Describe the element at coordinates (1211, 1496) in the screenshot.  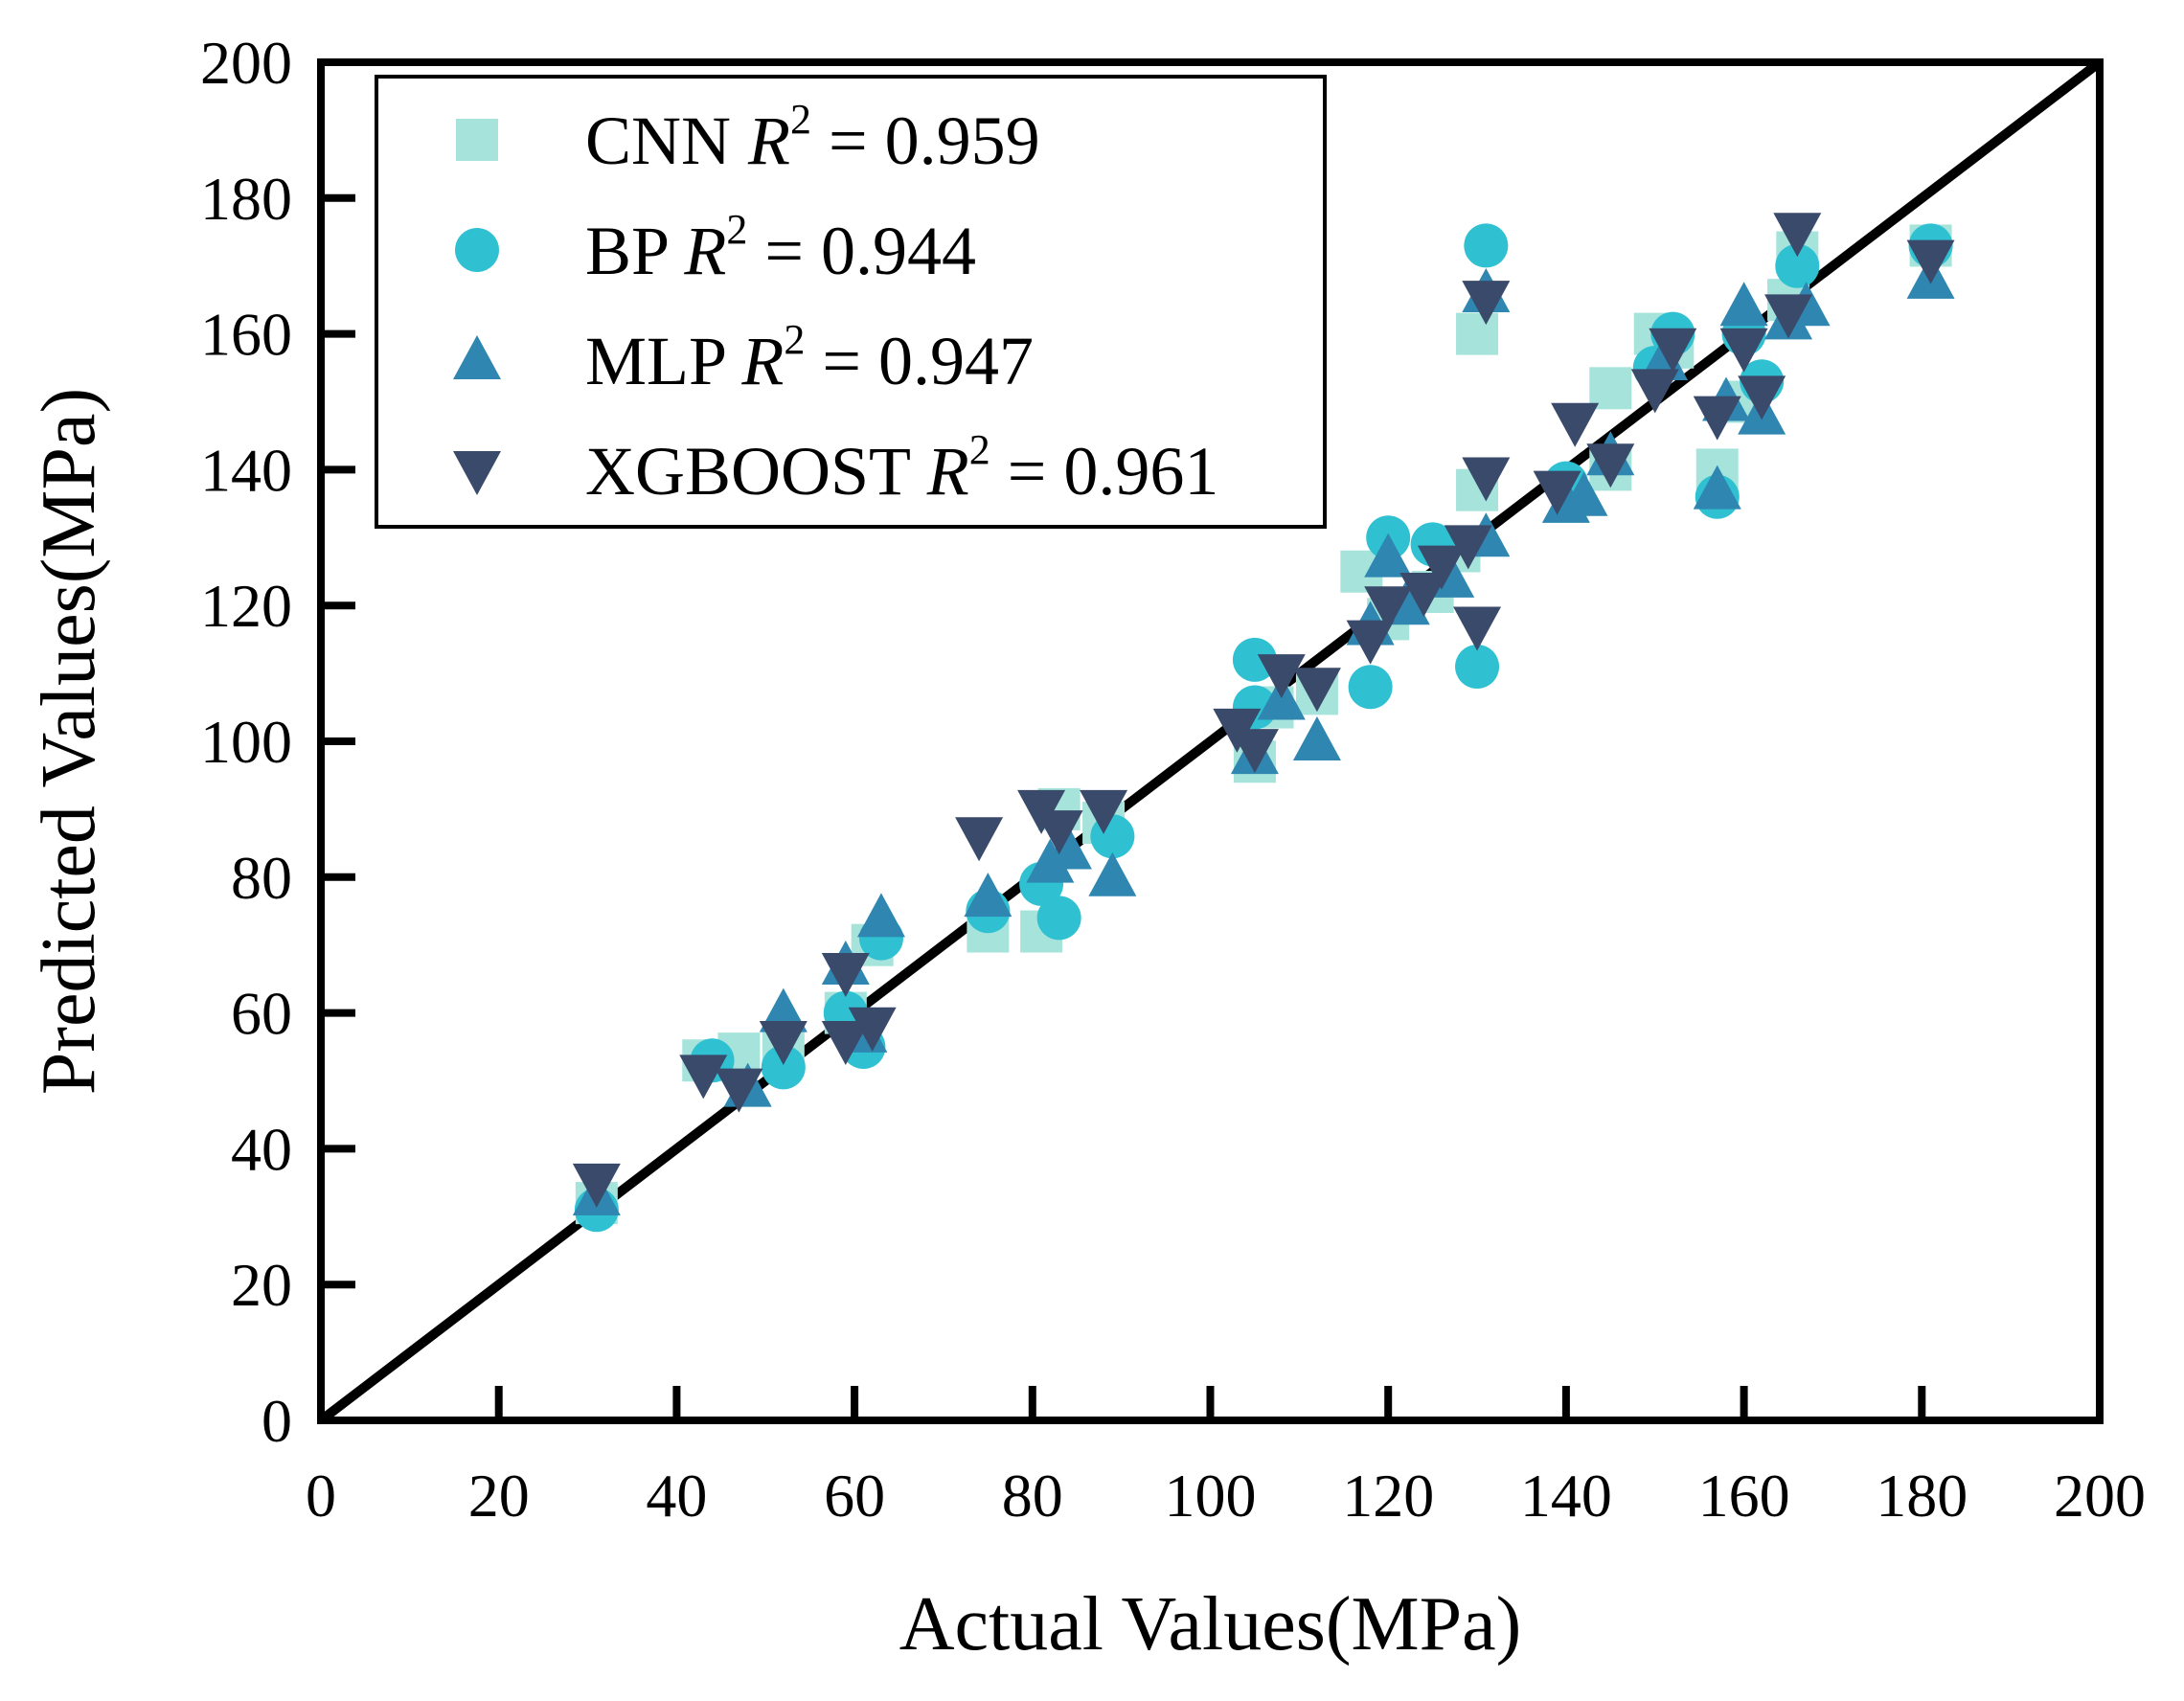
I see `x-tick-label: 100` at that location.